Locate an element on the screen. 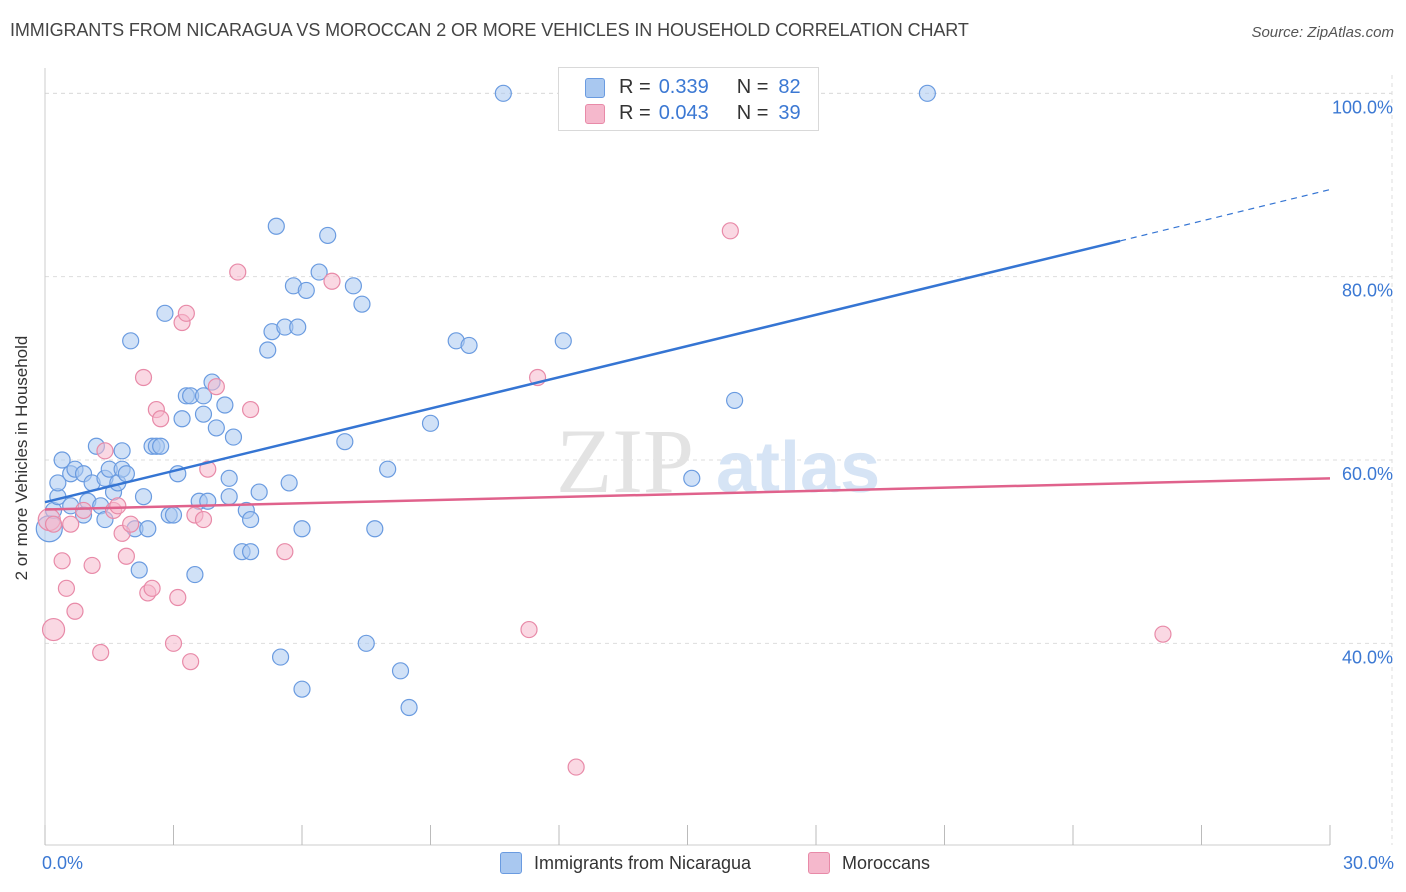 The height and width of the screenshot is (892, 1406). y-tick-label: 60.0% is located at coordinates (1367, 474).